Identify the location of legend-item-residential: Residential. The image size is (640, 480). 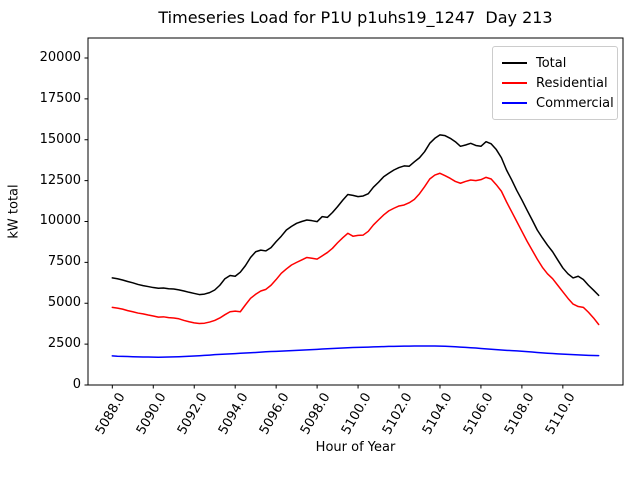
(555, 83).